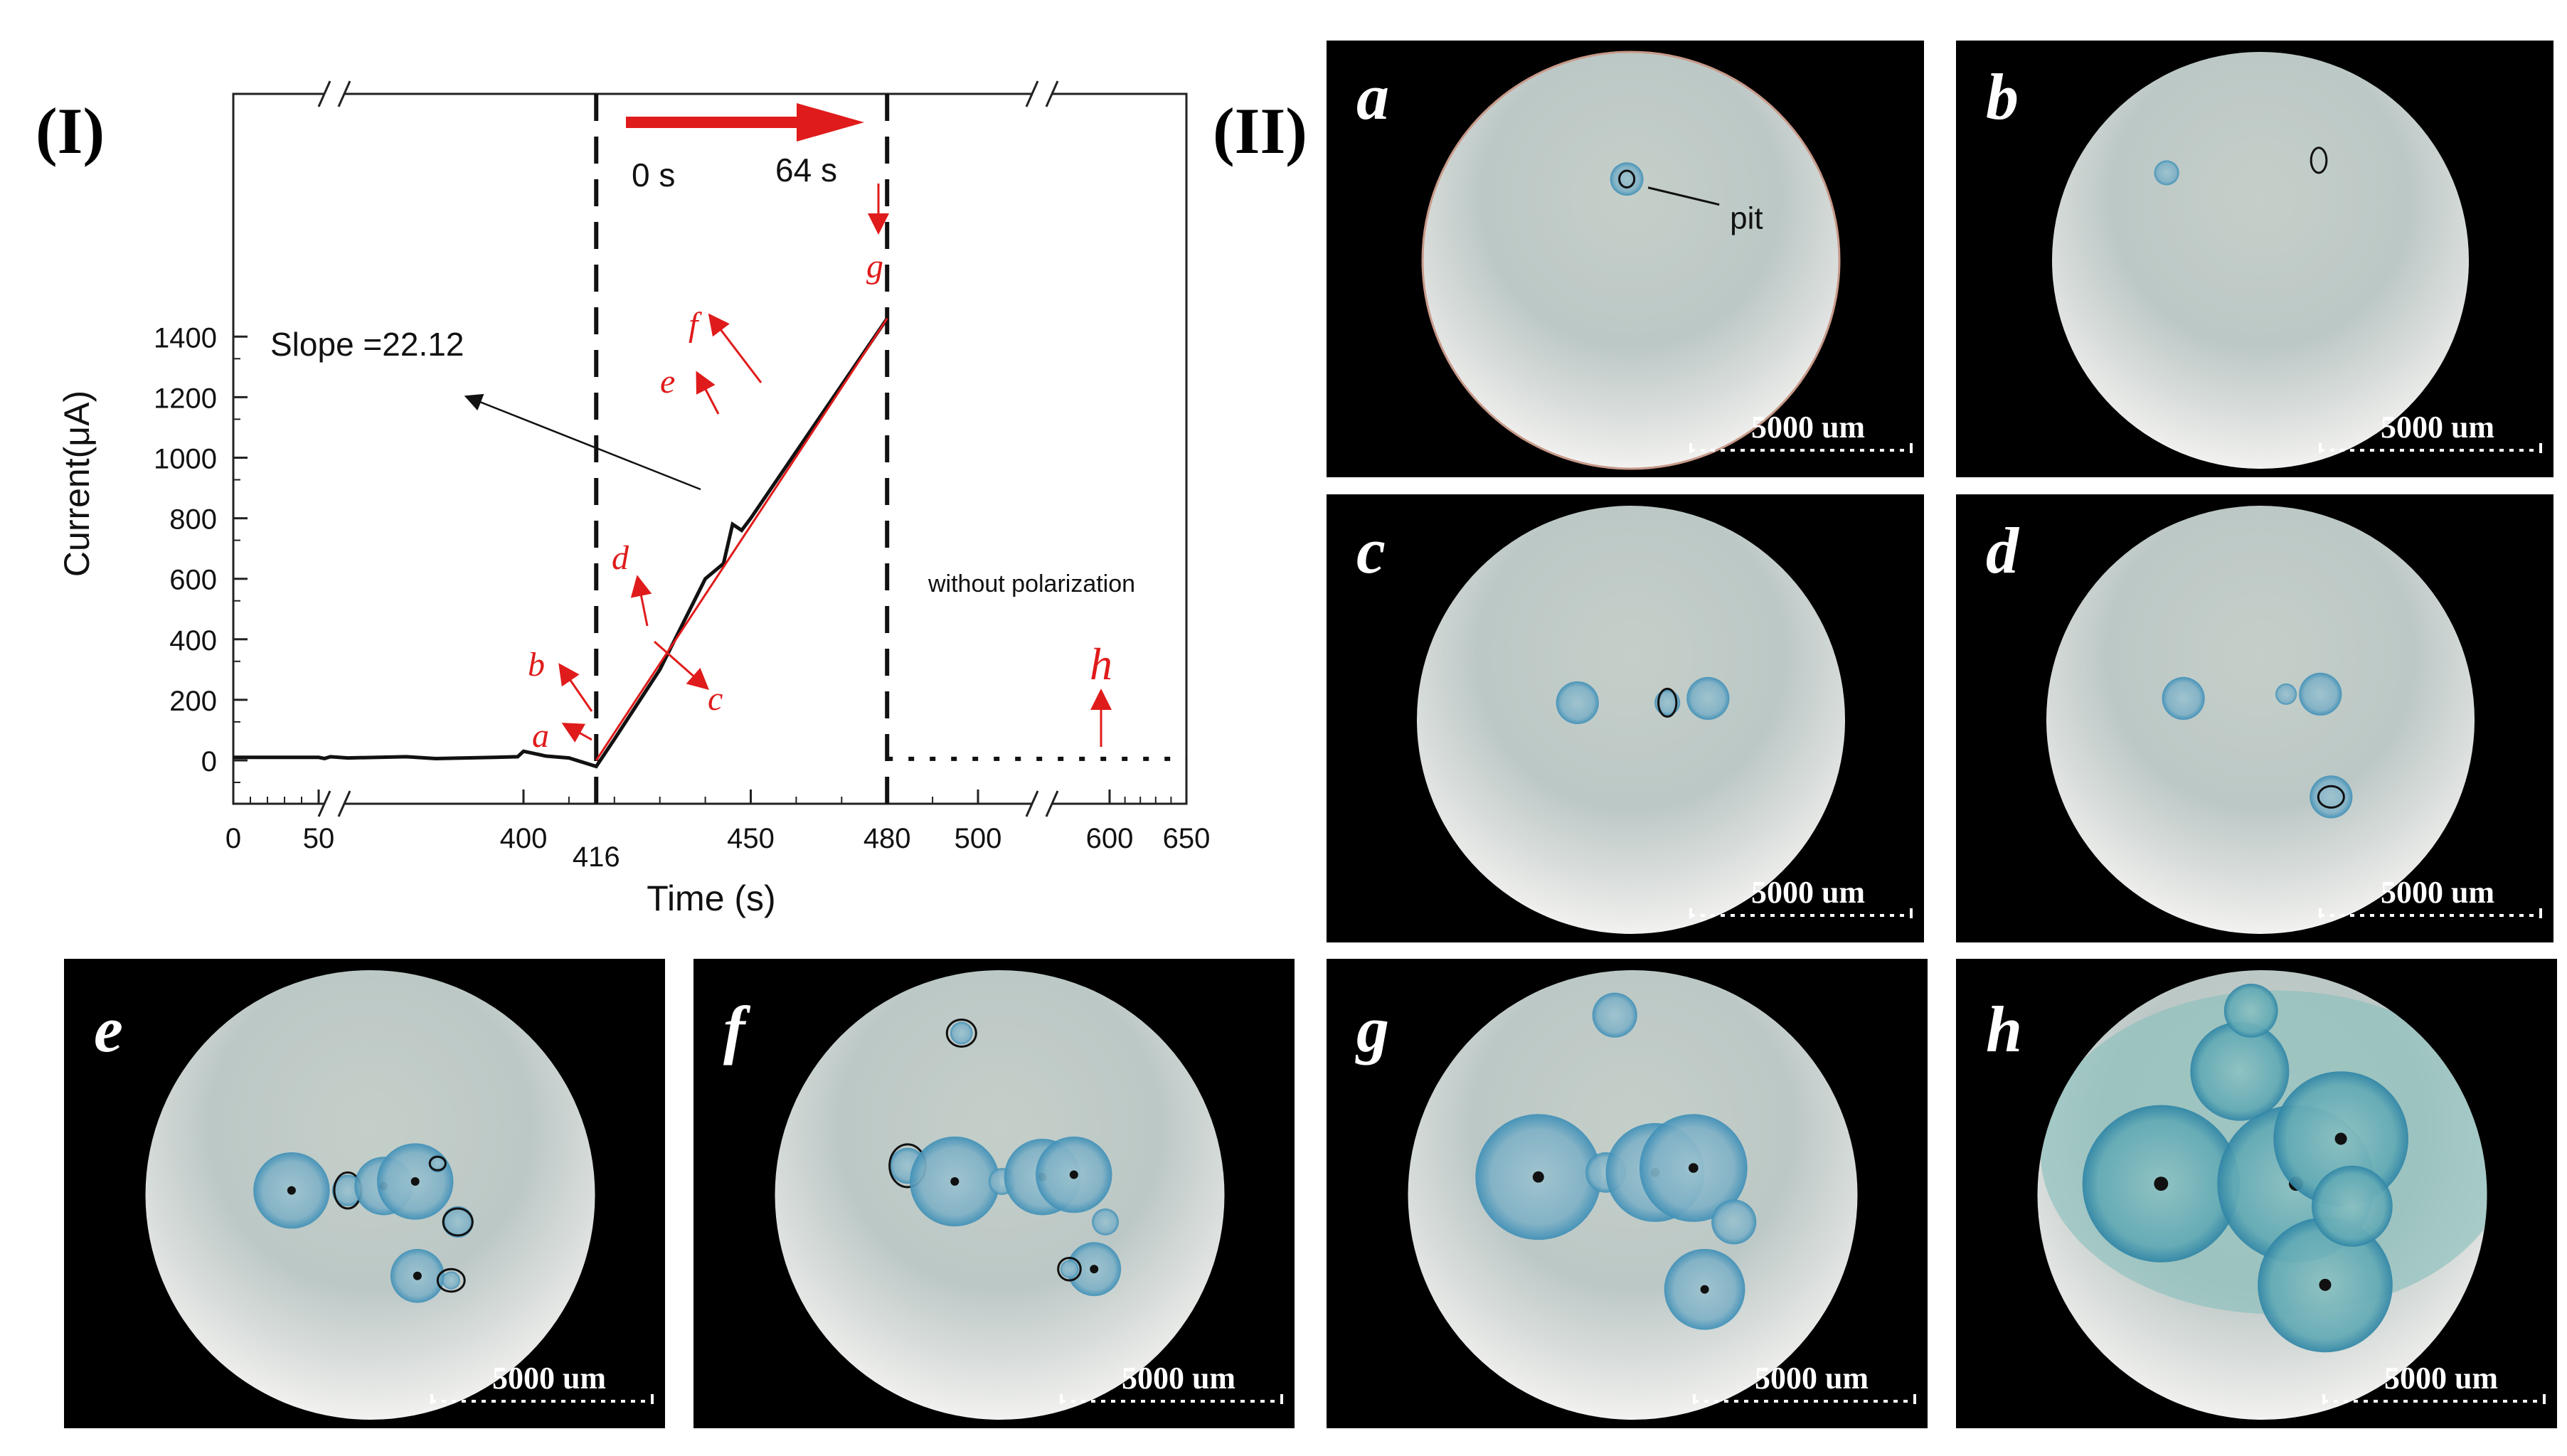 The height and width of the screenshot is (1456, 2567). What do you see at coordinates (887, 838) in the screenshot?
I see `x-tick-label: 480` at bounding box center [887, 838].